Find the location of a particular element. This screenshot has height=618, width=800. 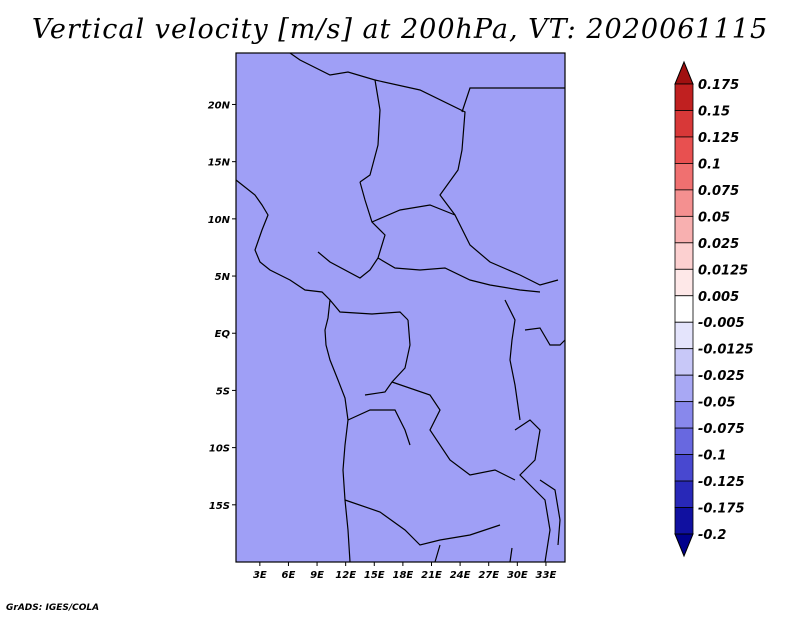

lat-tick-label: 15N is located at coordinates (219, 163).